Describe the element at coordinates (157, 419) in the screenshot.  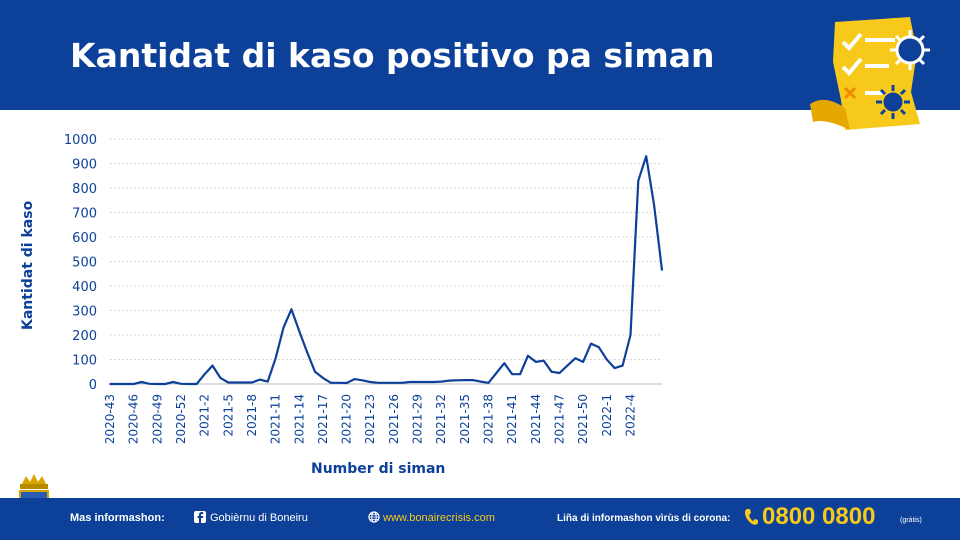
I see `x-tick-label: 2020-49` at that location.